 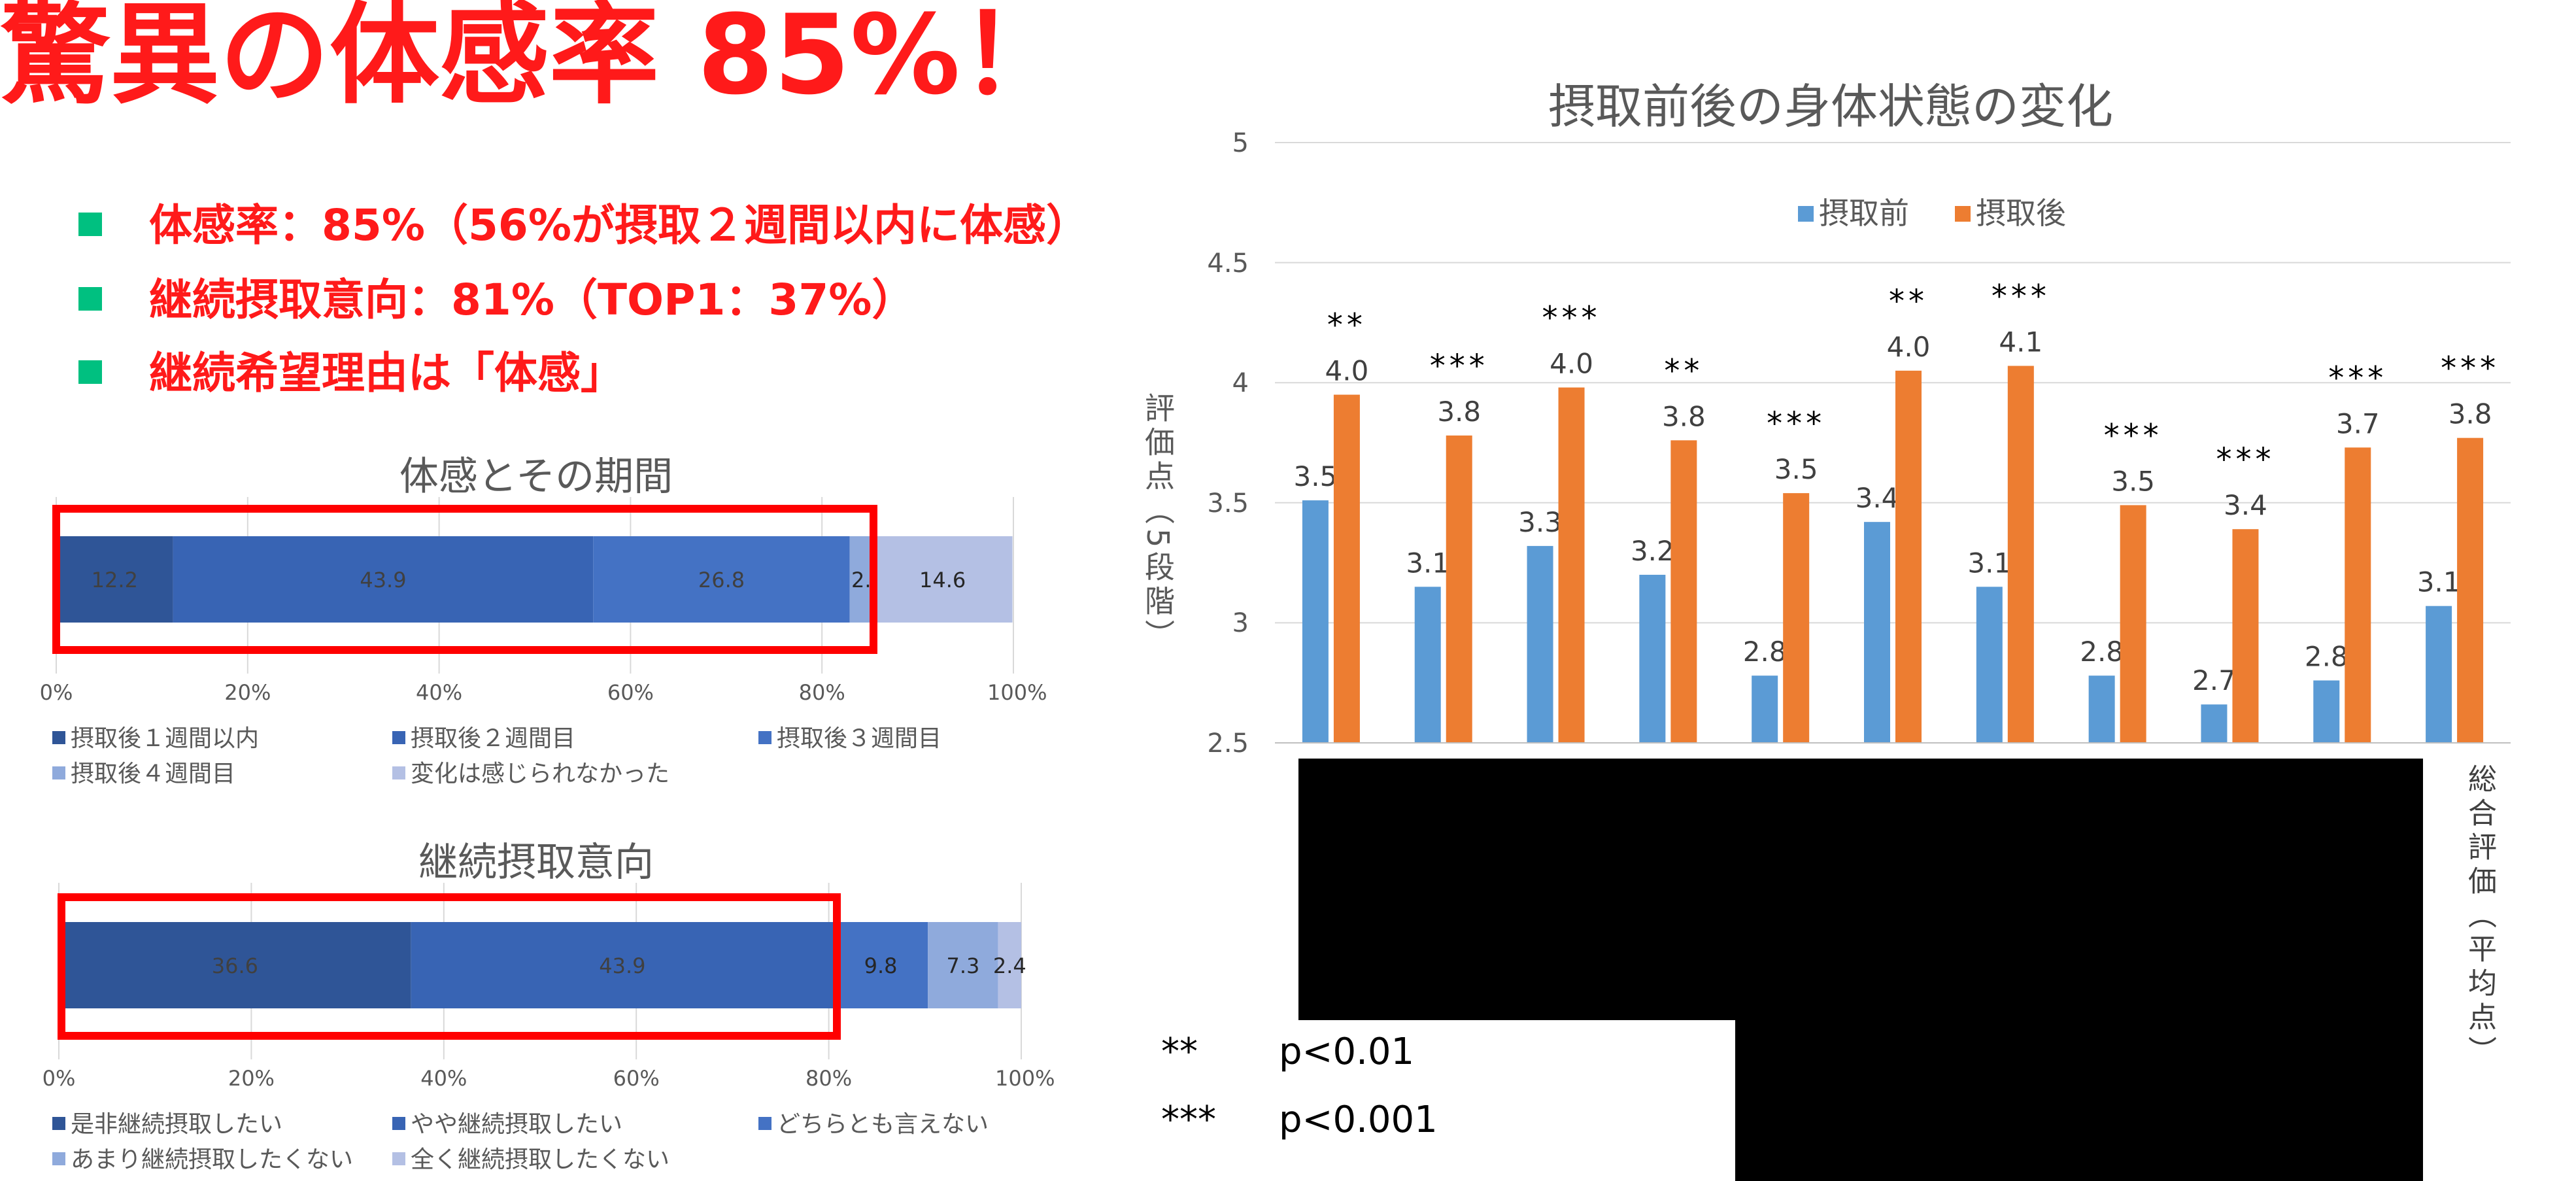 I want to click on data-label: 3.7, so click(x=2358, y=423).